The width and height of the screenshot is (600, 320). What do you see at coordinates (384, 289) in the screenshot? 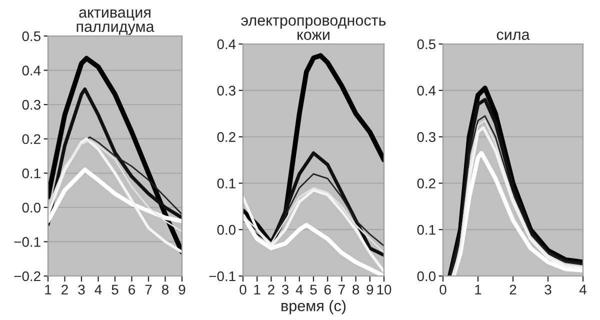
I see `x-tick-label: 10` at bounding box center [384, 289].